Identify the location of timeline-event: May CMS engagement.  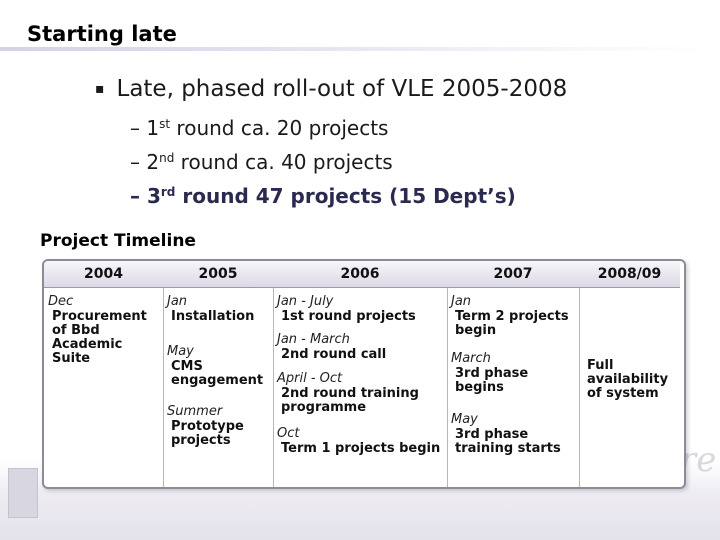
(218, 366).